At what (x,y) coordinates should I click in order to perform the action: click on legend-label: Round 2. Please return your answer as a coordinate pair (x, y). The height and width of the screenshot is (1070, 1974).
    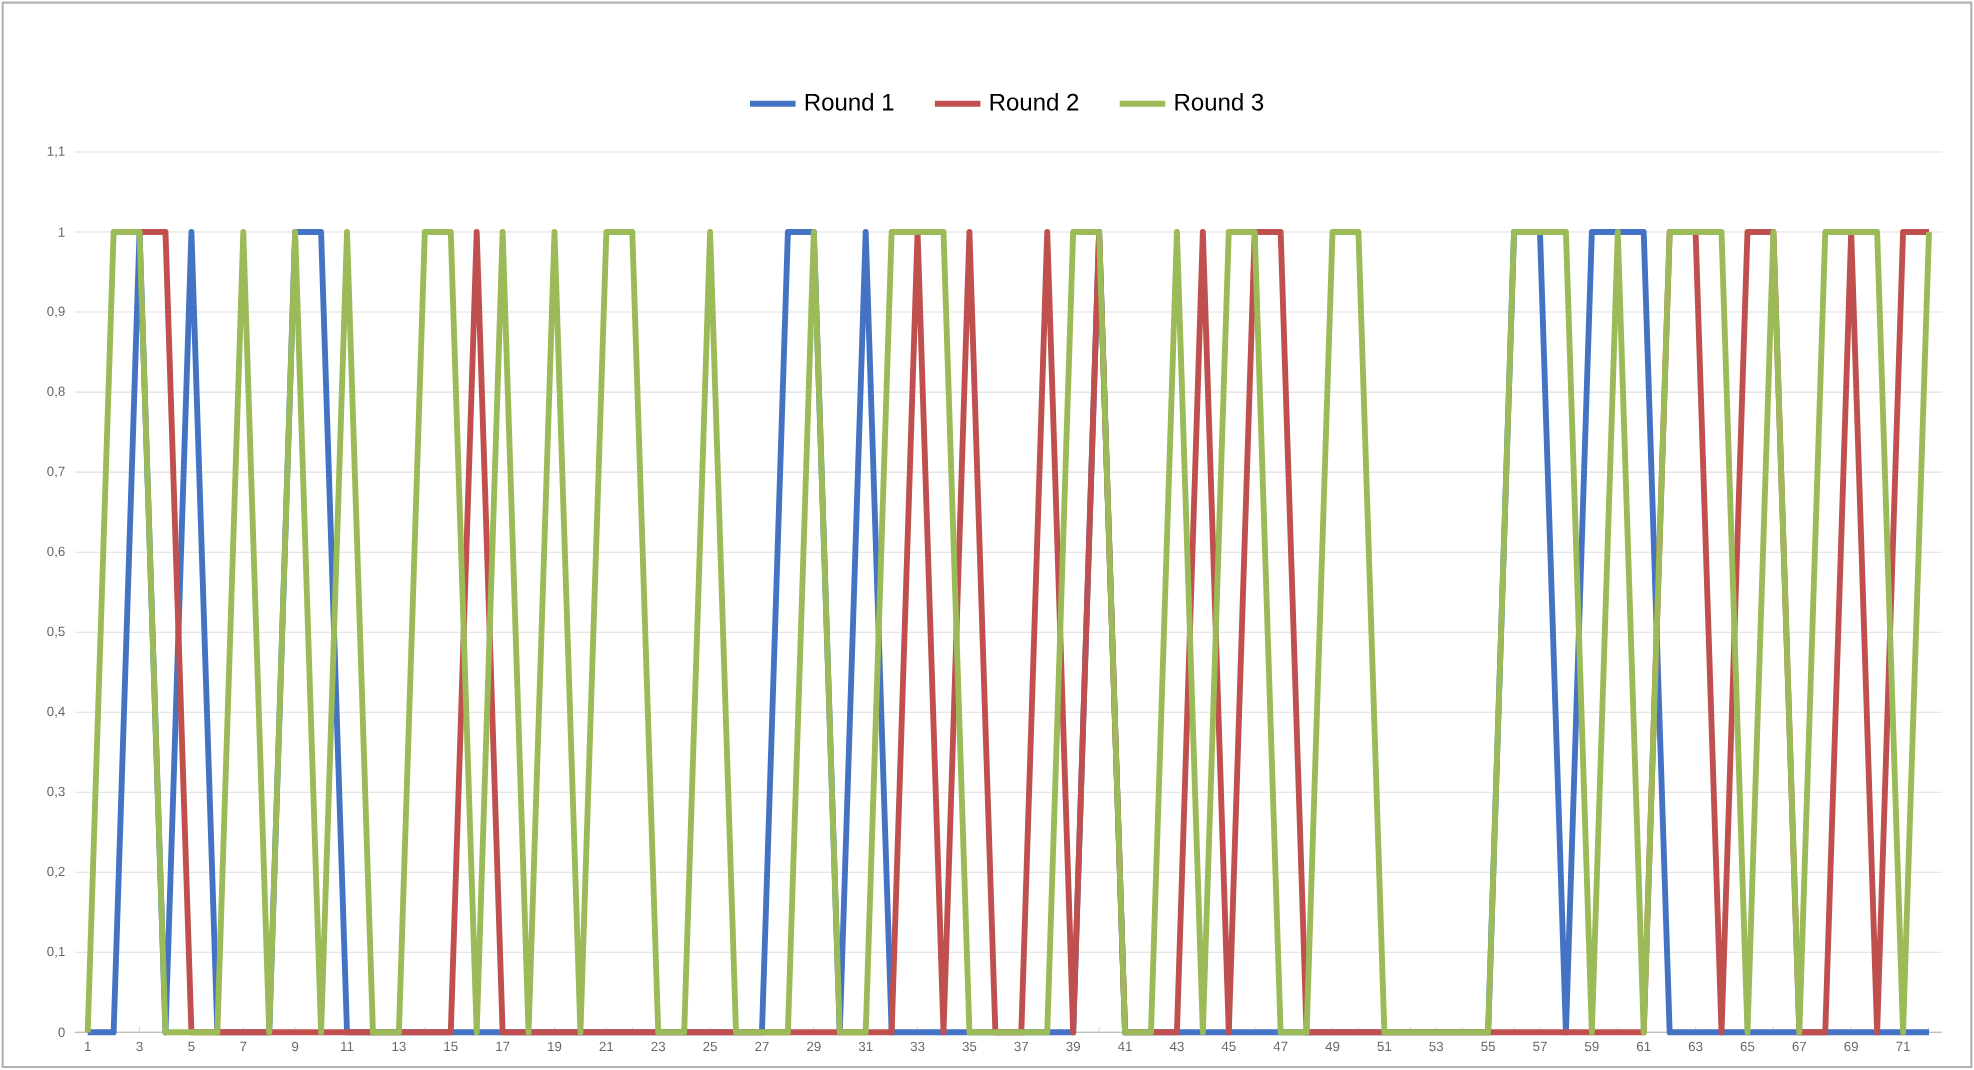
    Looking at the image, I should click on (1034, 102).